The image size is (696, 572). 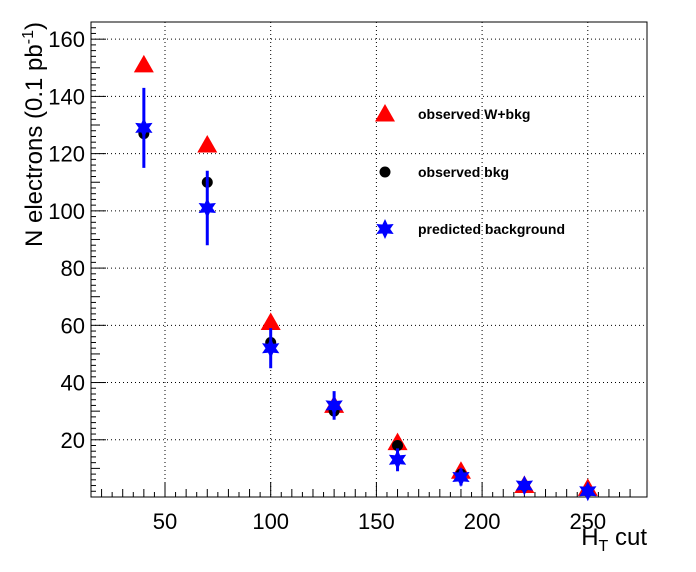 What do you see at coordinates (73, 325) in the screenshot?
I see `y-tick-label: 60` at bounding box center [73, 325].